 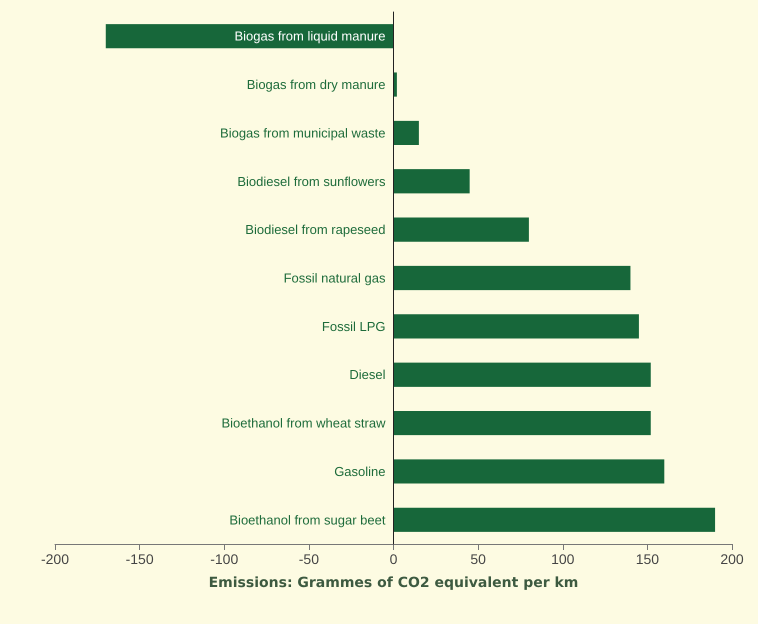 What do you see at coordinates (309, 559) in the screenshot?
I see `x-tick-label: -50` at bounding box center [309, 559].